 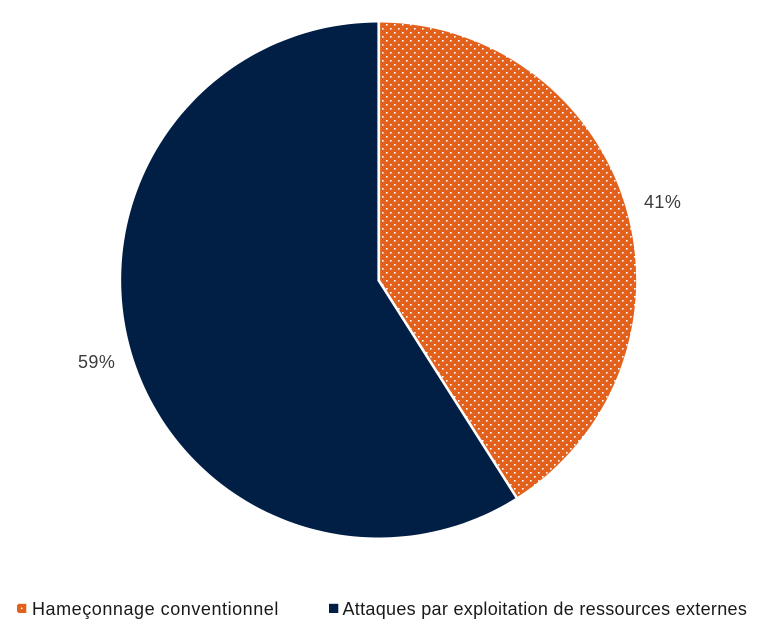 What do you see at coordinates (96, 362) in the screenshot?
I see `svg-text: 59%` at bounding box center [96, 362].